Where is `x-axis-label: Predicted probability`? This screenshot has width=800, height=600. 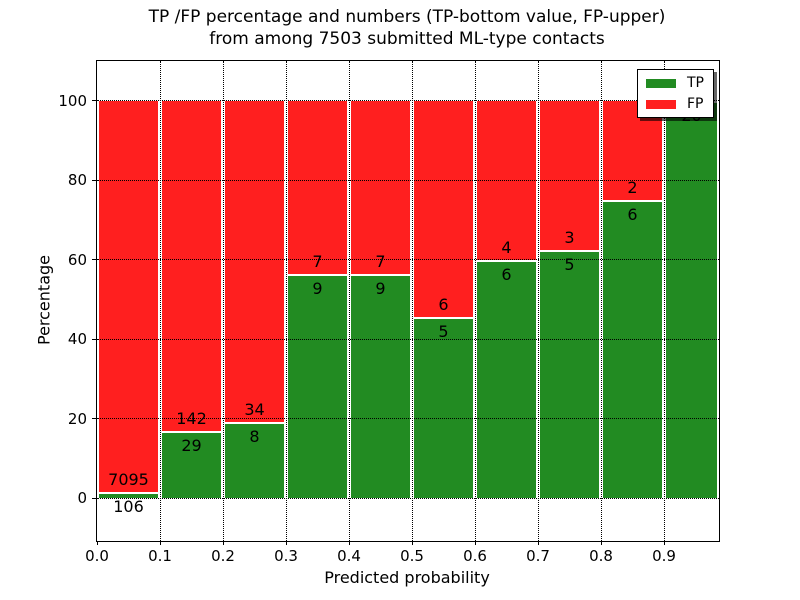
x-axis-label: Predicted probability is located at coordinates (407, 577).